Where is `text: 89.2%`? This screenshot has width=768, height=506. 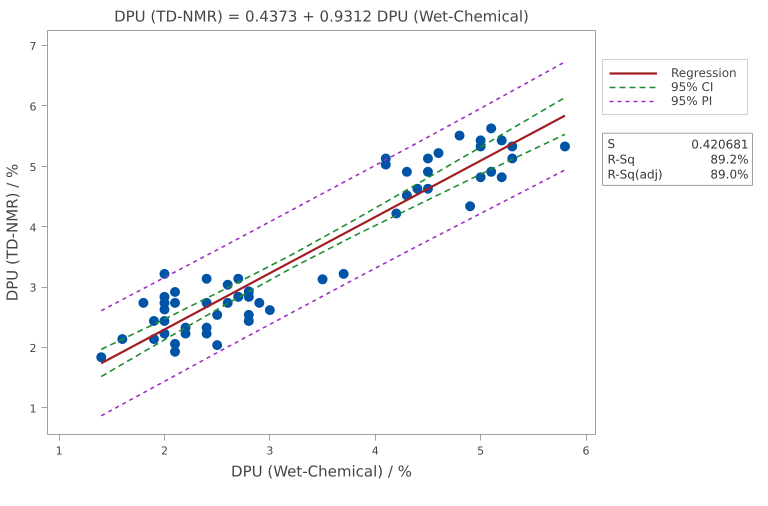 text: 89.2% is located at coordinates (729, 159).